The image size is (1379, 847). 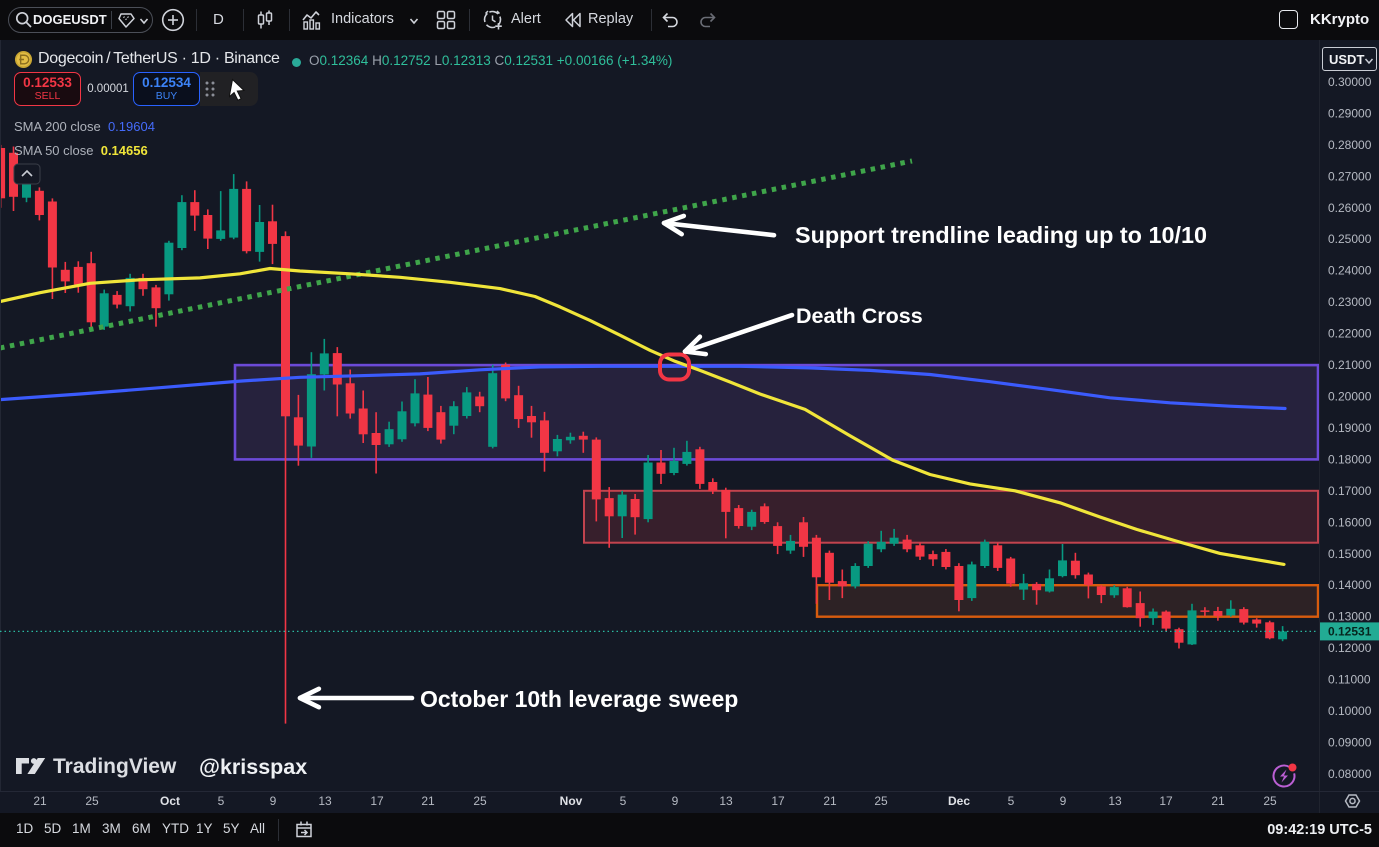 What do you see at coordinates (1350, 648) in the screenshot?
I see `svg-text: 0.12000` at bounding box center [1350, 648].